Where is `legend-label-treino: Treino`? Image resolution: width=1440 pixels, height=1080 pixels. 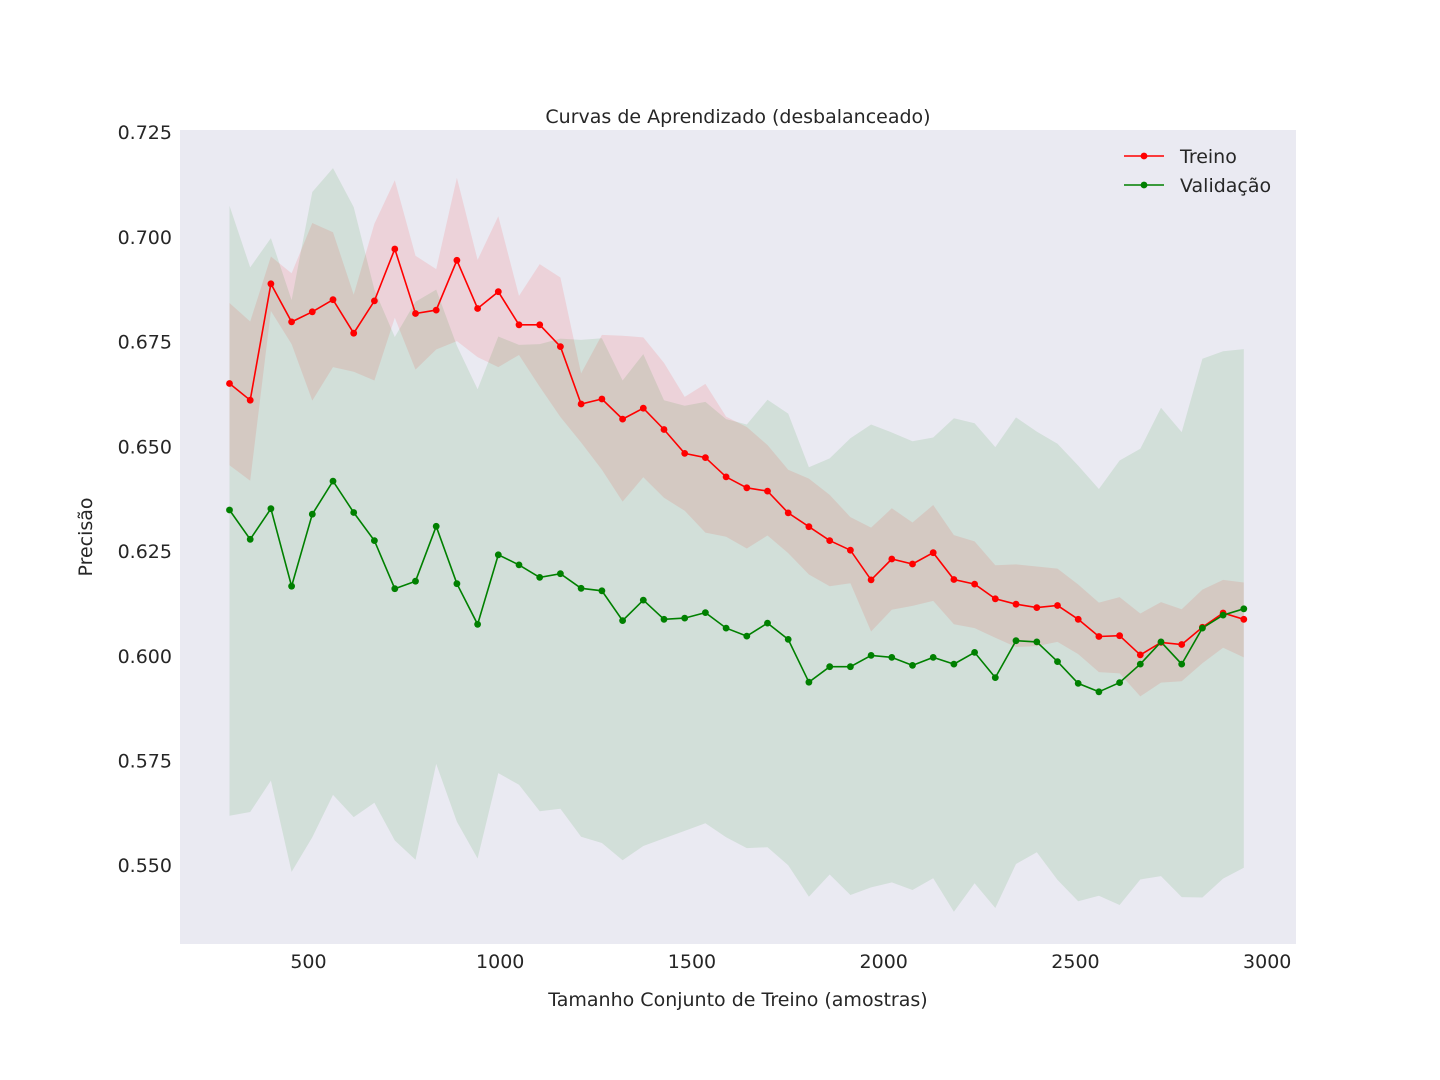 legend-label-treino: Treino is located at coordinates (1208, 157).